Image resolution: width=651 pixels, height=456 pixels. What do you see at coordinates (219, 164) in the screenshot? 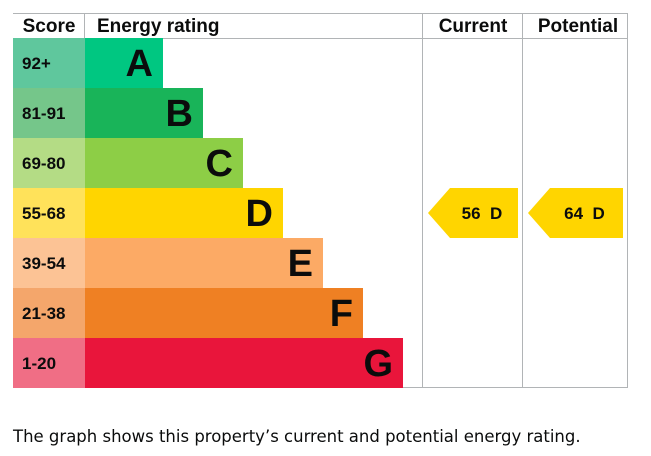
I see `rating-letter: C` at bounding box center [219, 164].